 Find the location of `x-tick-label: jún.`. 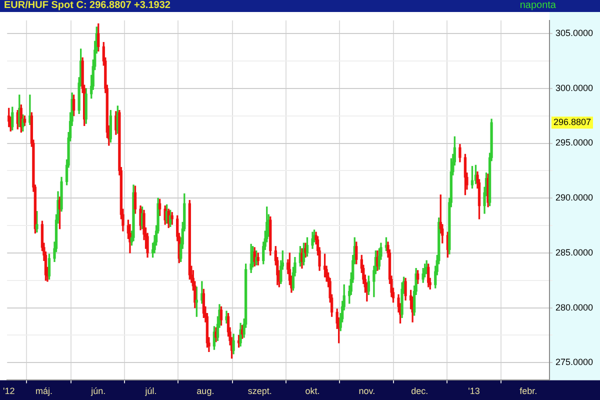

x-tick-label: jún. is located at coordinates (98, 391).